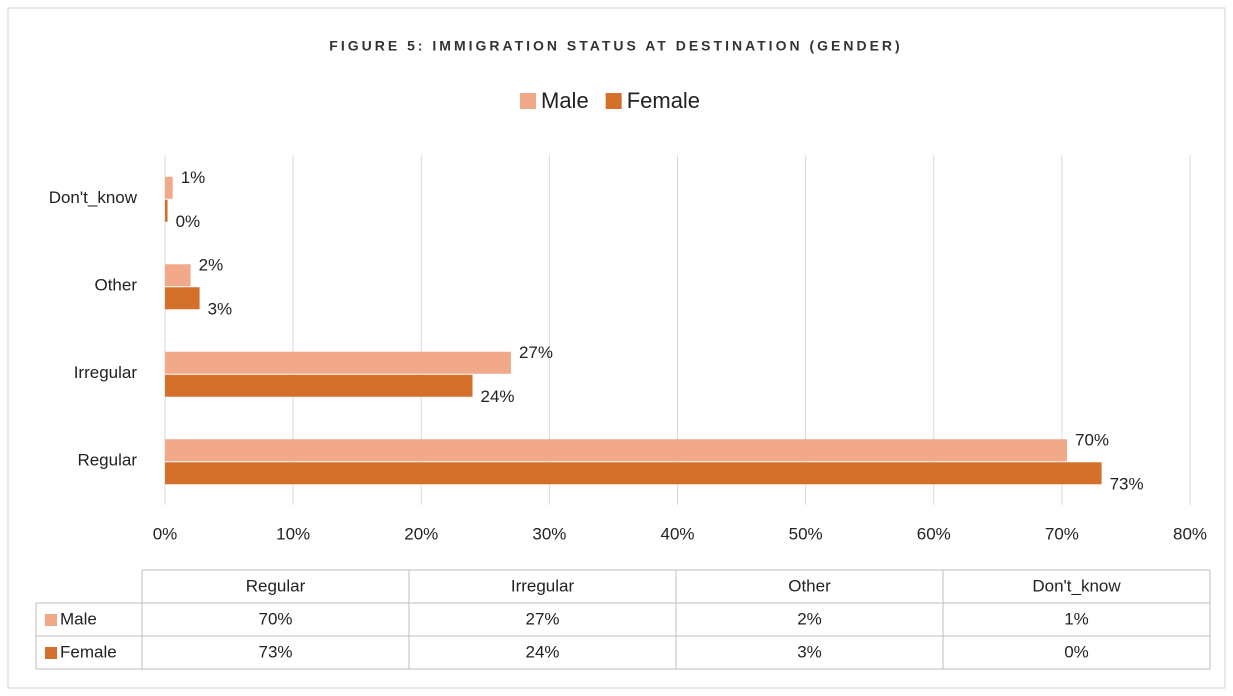 This screenshot has height=696, width=1233. Describe the element at coordinates (934, 533) in the screenshot. I see `x-tick-label: 60%` at that location.